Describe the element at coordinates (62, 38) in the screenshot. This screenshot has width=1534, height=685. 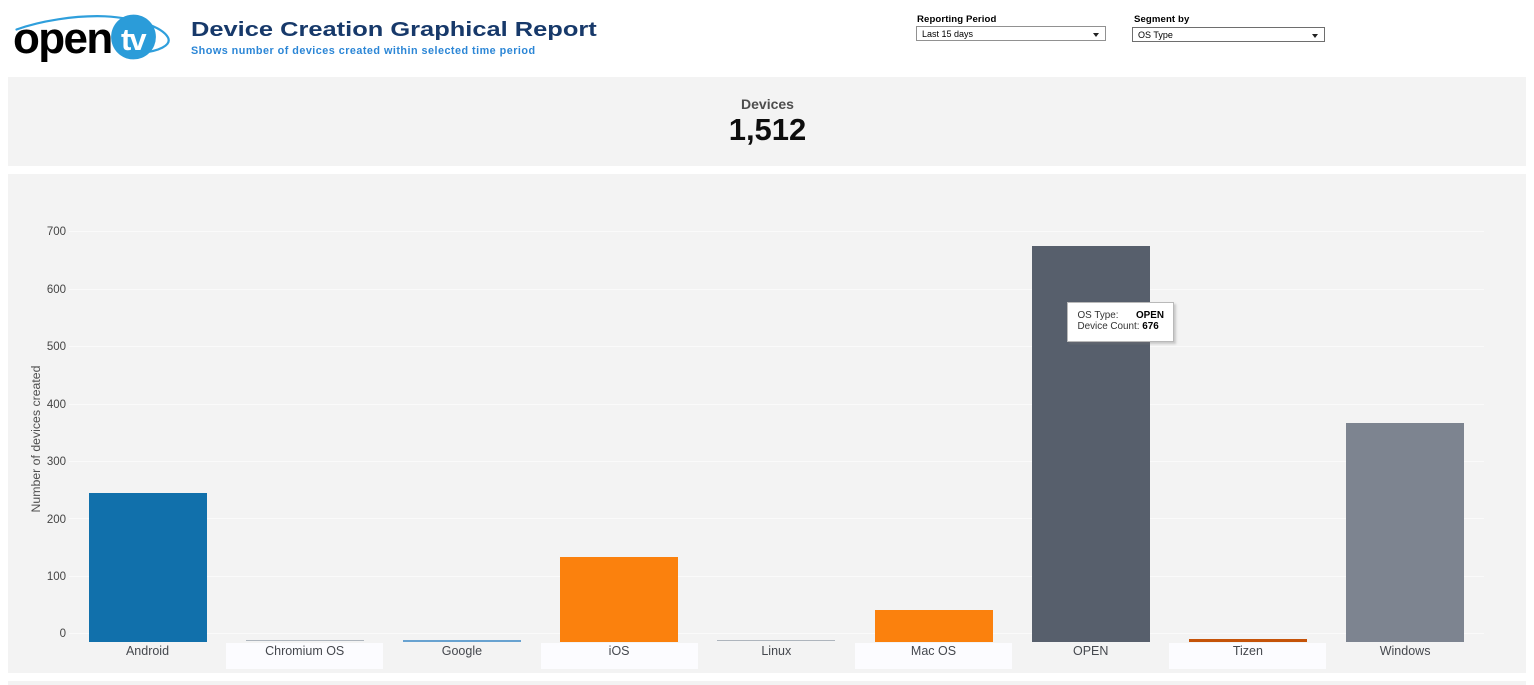
I see `svg-text: open` at that location.